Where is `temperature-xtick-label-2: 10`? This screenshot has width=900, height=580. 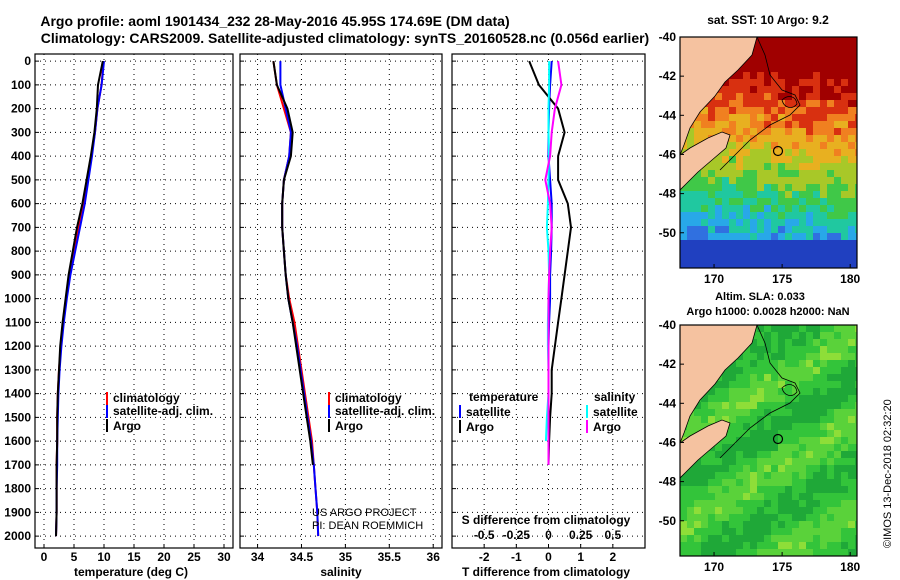 temperature-xtick-label-2: 10 is located at coordinates (104, 557).